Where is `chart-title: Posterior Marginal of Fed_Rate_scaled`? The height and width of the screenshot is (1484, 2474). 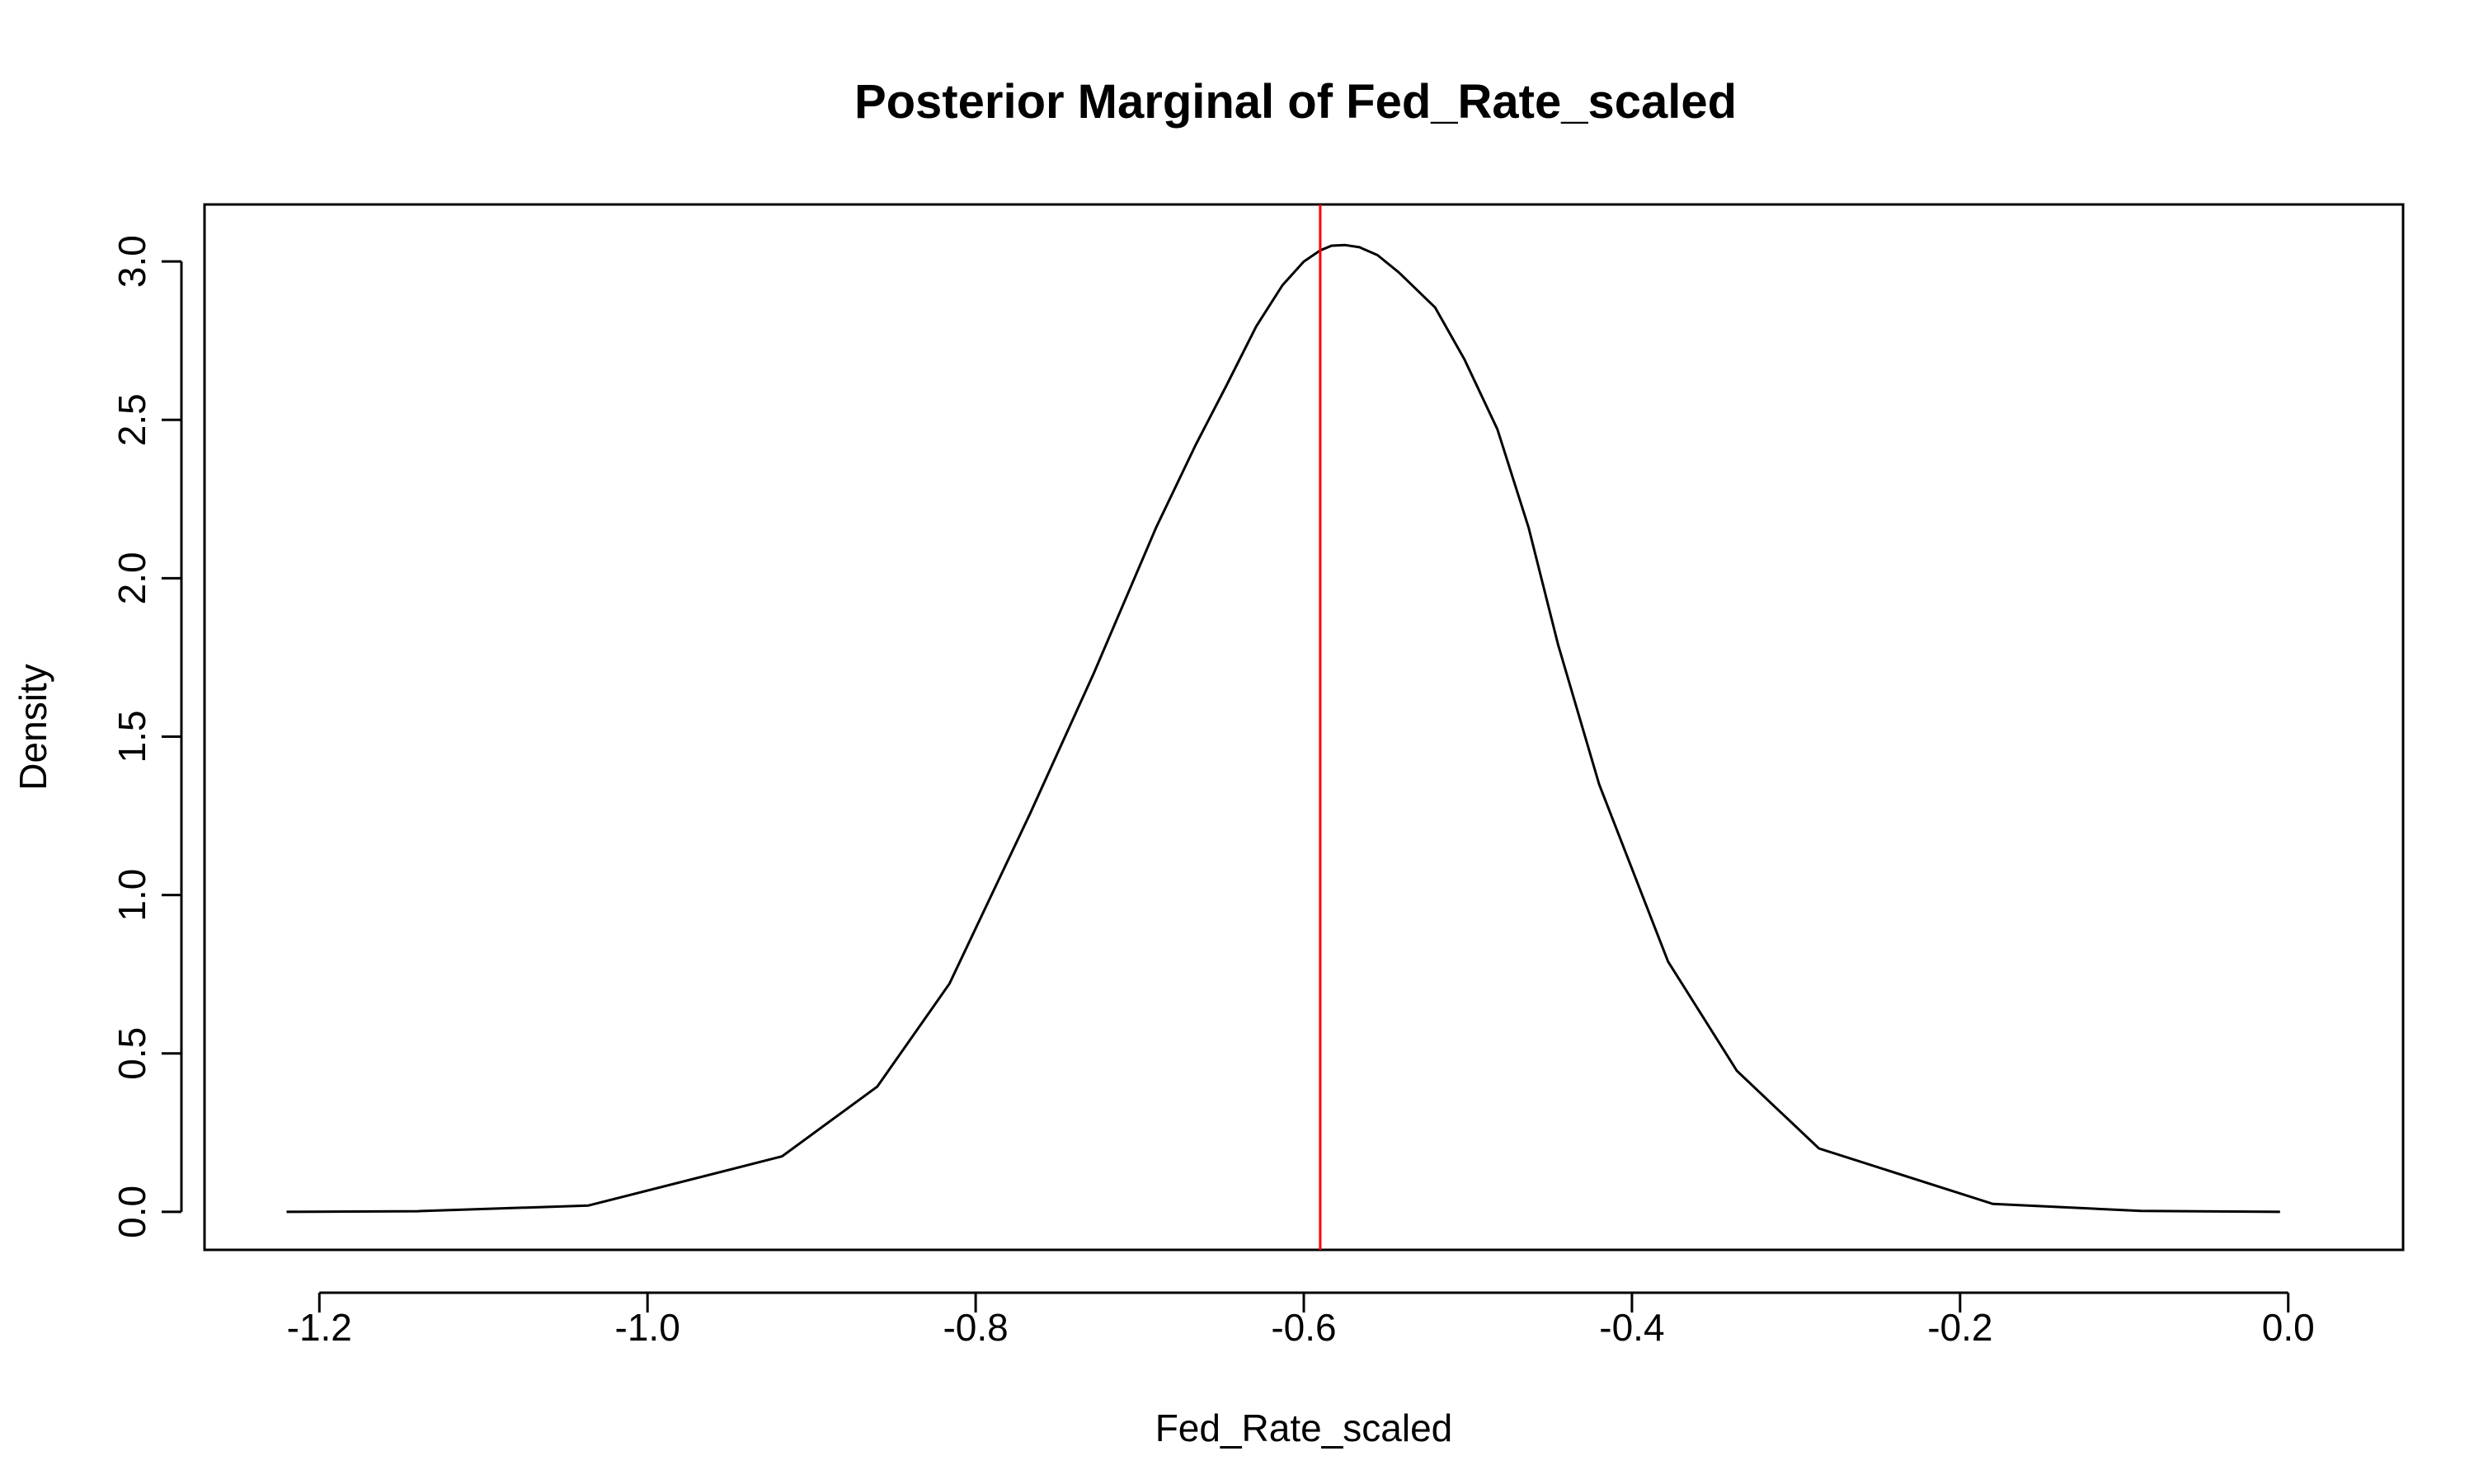 chart-title: Posterior Marginal of Fed_Rate_scaled is located at coordinates (1295, 102).